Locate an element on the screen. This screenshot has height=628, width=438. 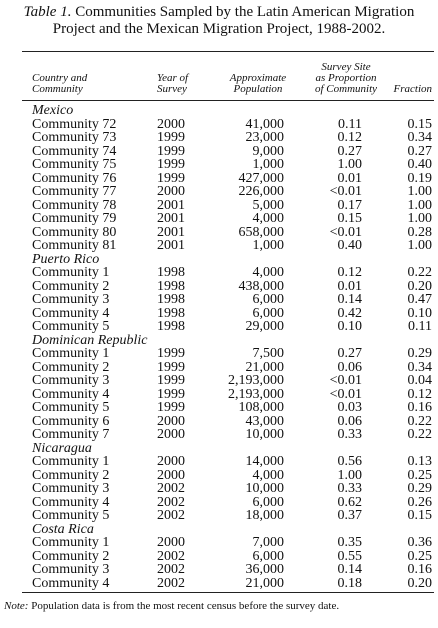
table-cell: 0.03 is located at coordinates (350, 407).